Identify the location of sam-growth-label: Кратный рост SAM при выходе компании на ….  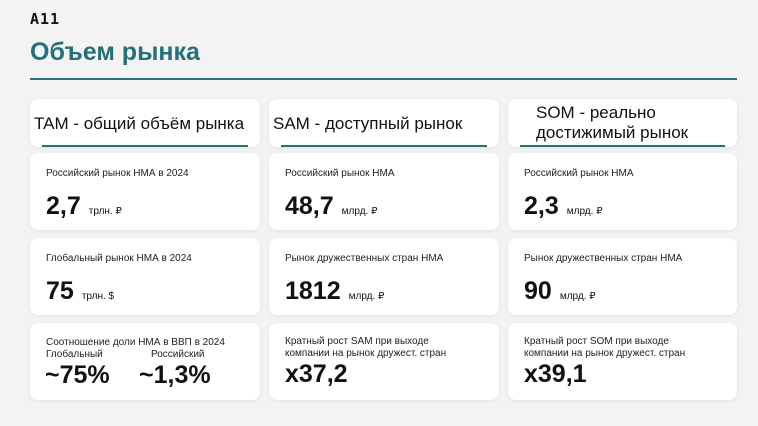
(366, 347).